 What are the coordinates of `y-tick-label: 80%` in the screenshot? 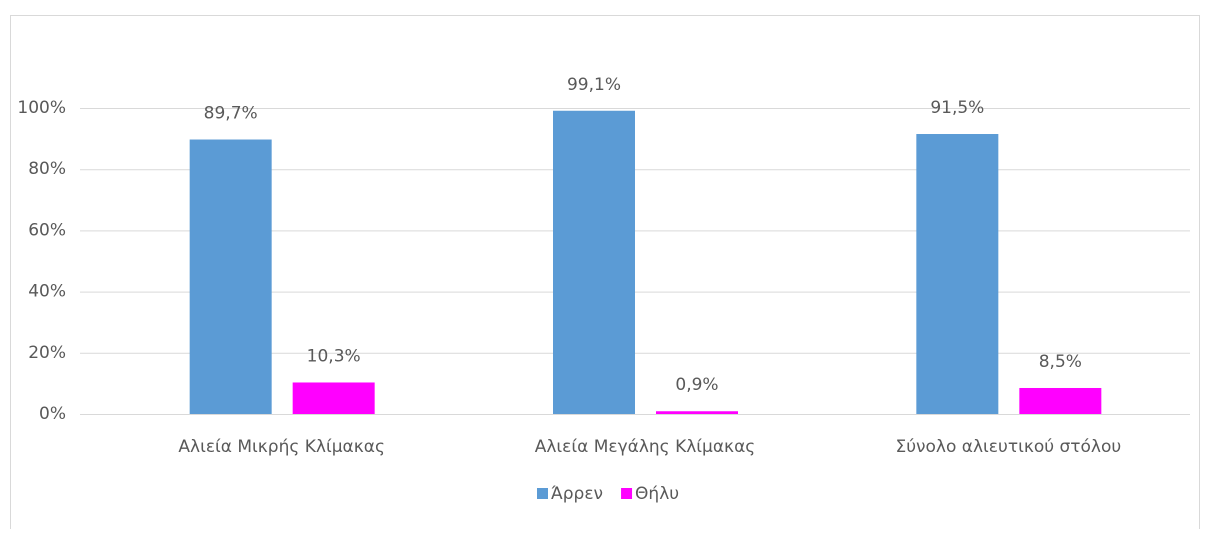 It's located at (47, 169).